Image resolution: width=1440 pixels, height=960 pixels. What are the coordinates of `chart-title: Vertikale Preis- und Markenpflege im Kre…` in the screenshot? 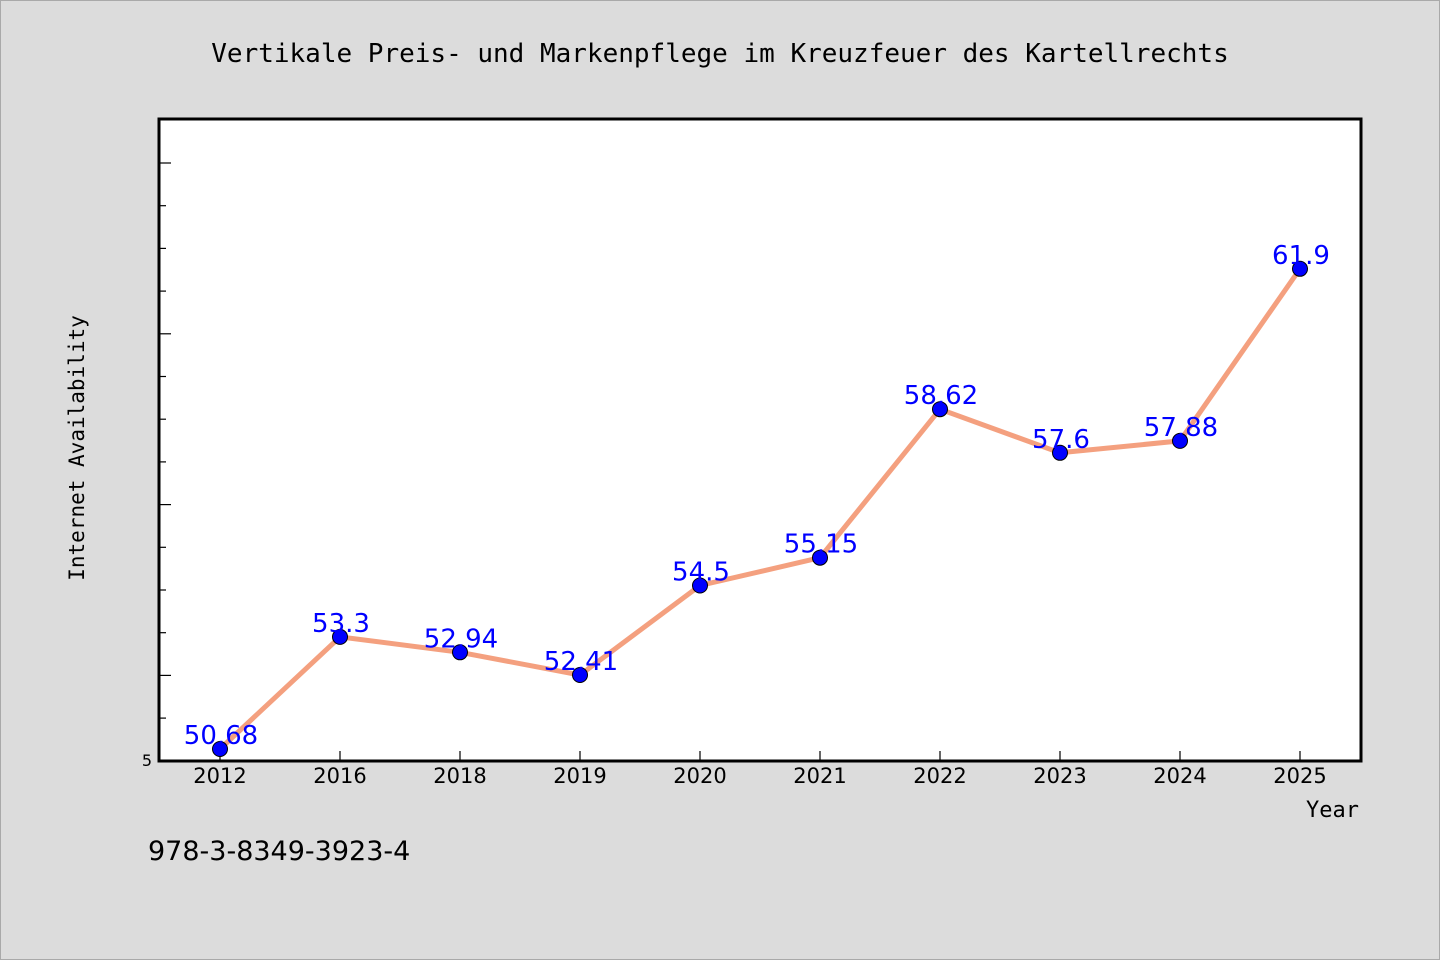 It's located at (719, 54).